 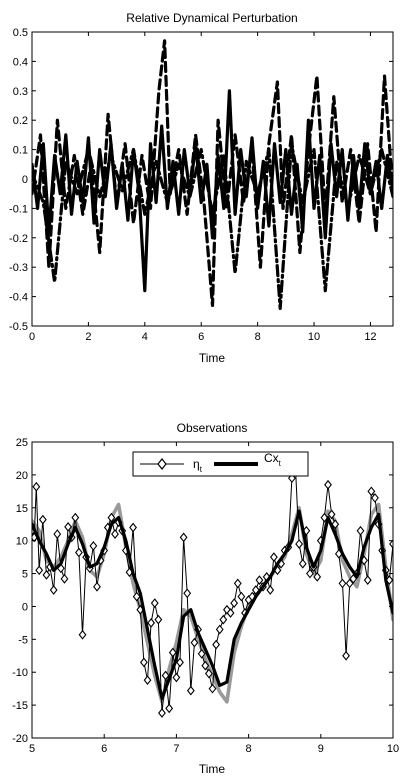 What do you see at coordinates (18, 209) in the screenshot?
I see `top-y-tick-label: -0.1` at bounding box center [18, 209].